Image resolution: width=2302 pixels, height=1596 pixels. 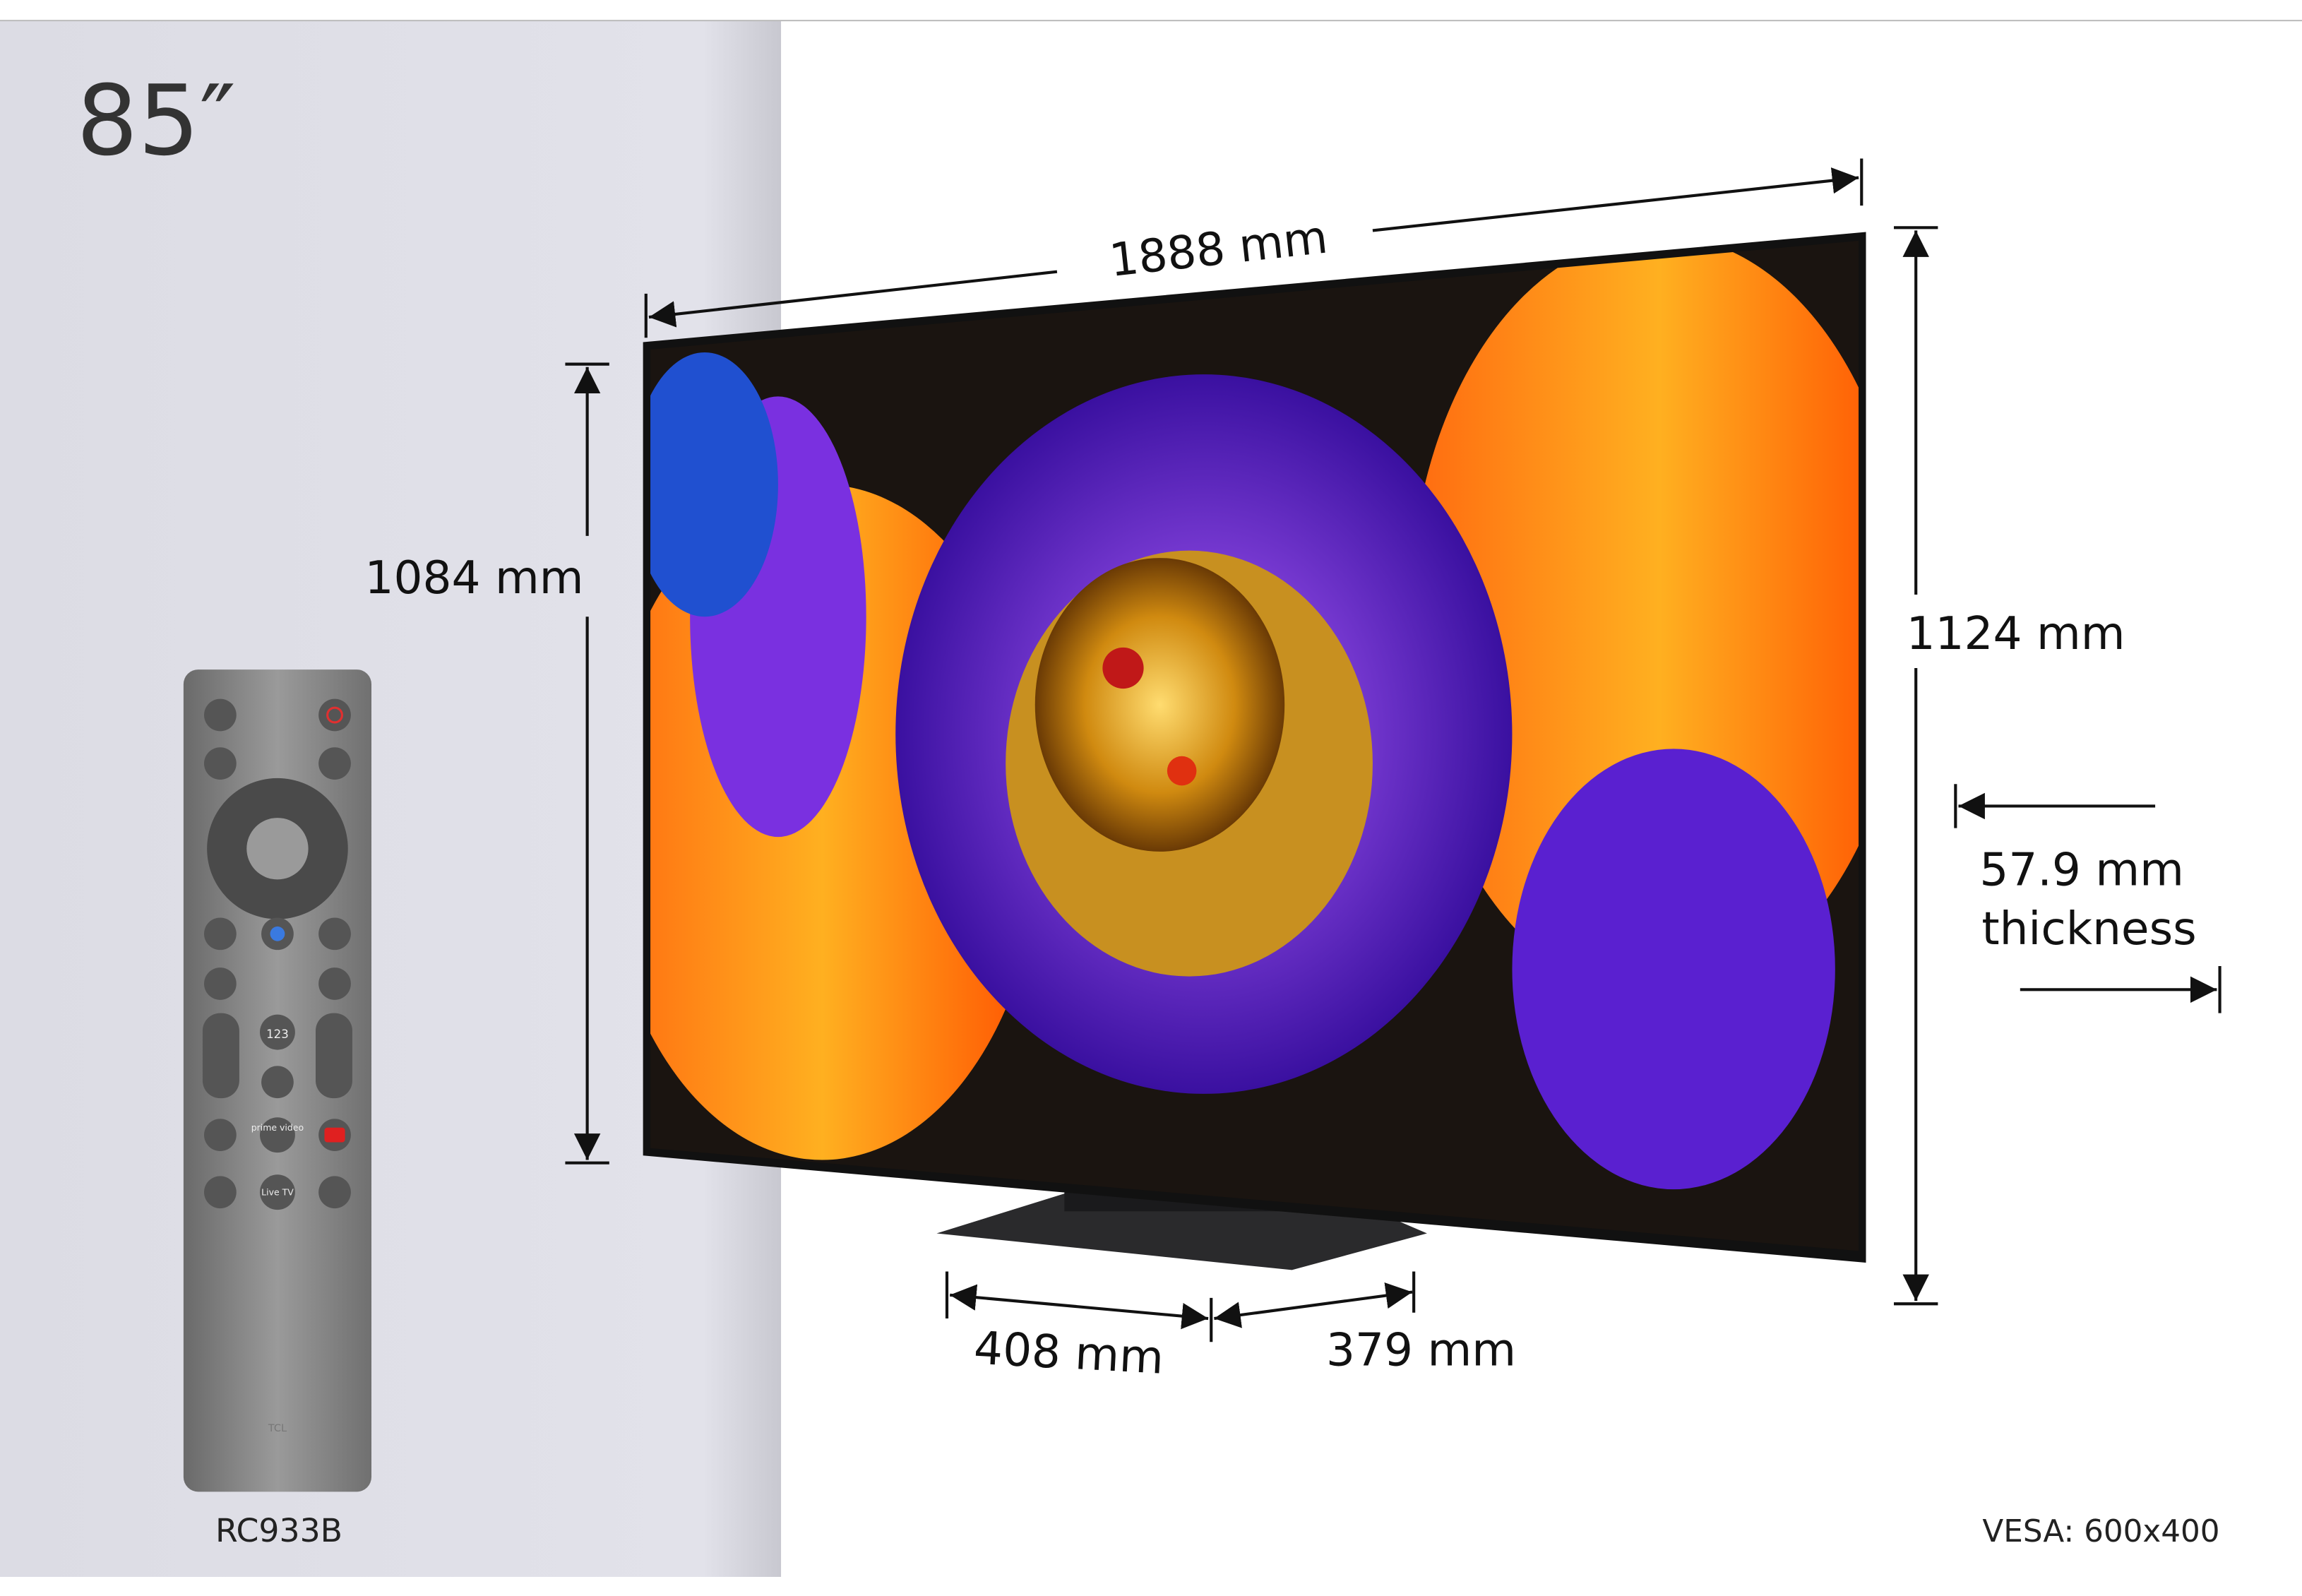 What do you see at coordinates (156, 121) in the screenshot?
I see `size-label: 85″` at bounding box center [156, 121].